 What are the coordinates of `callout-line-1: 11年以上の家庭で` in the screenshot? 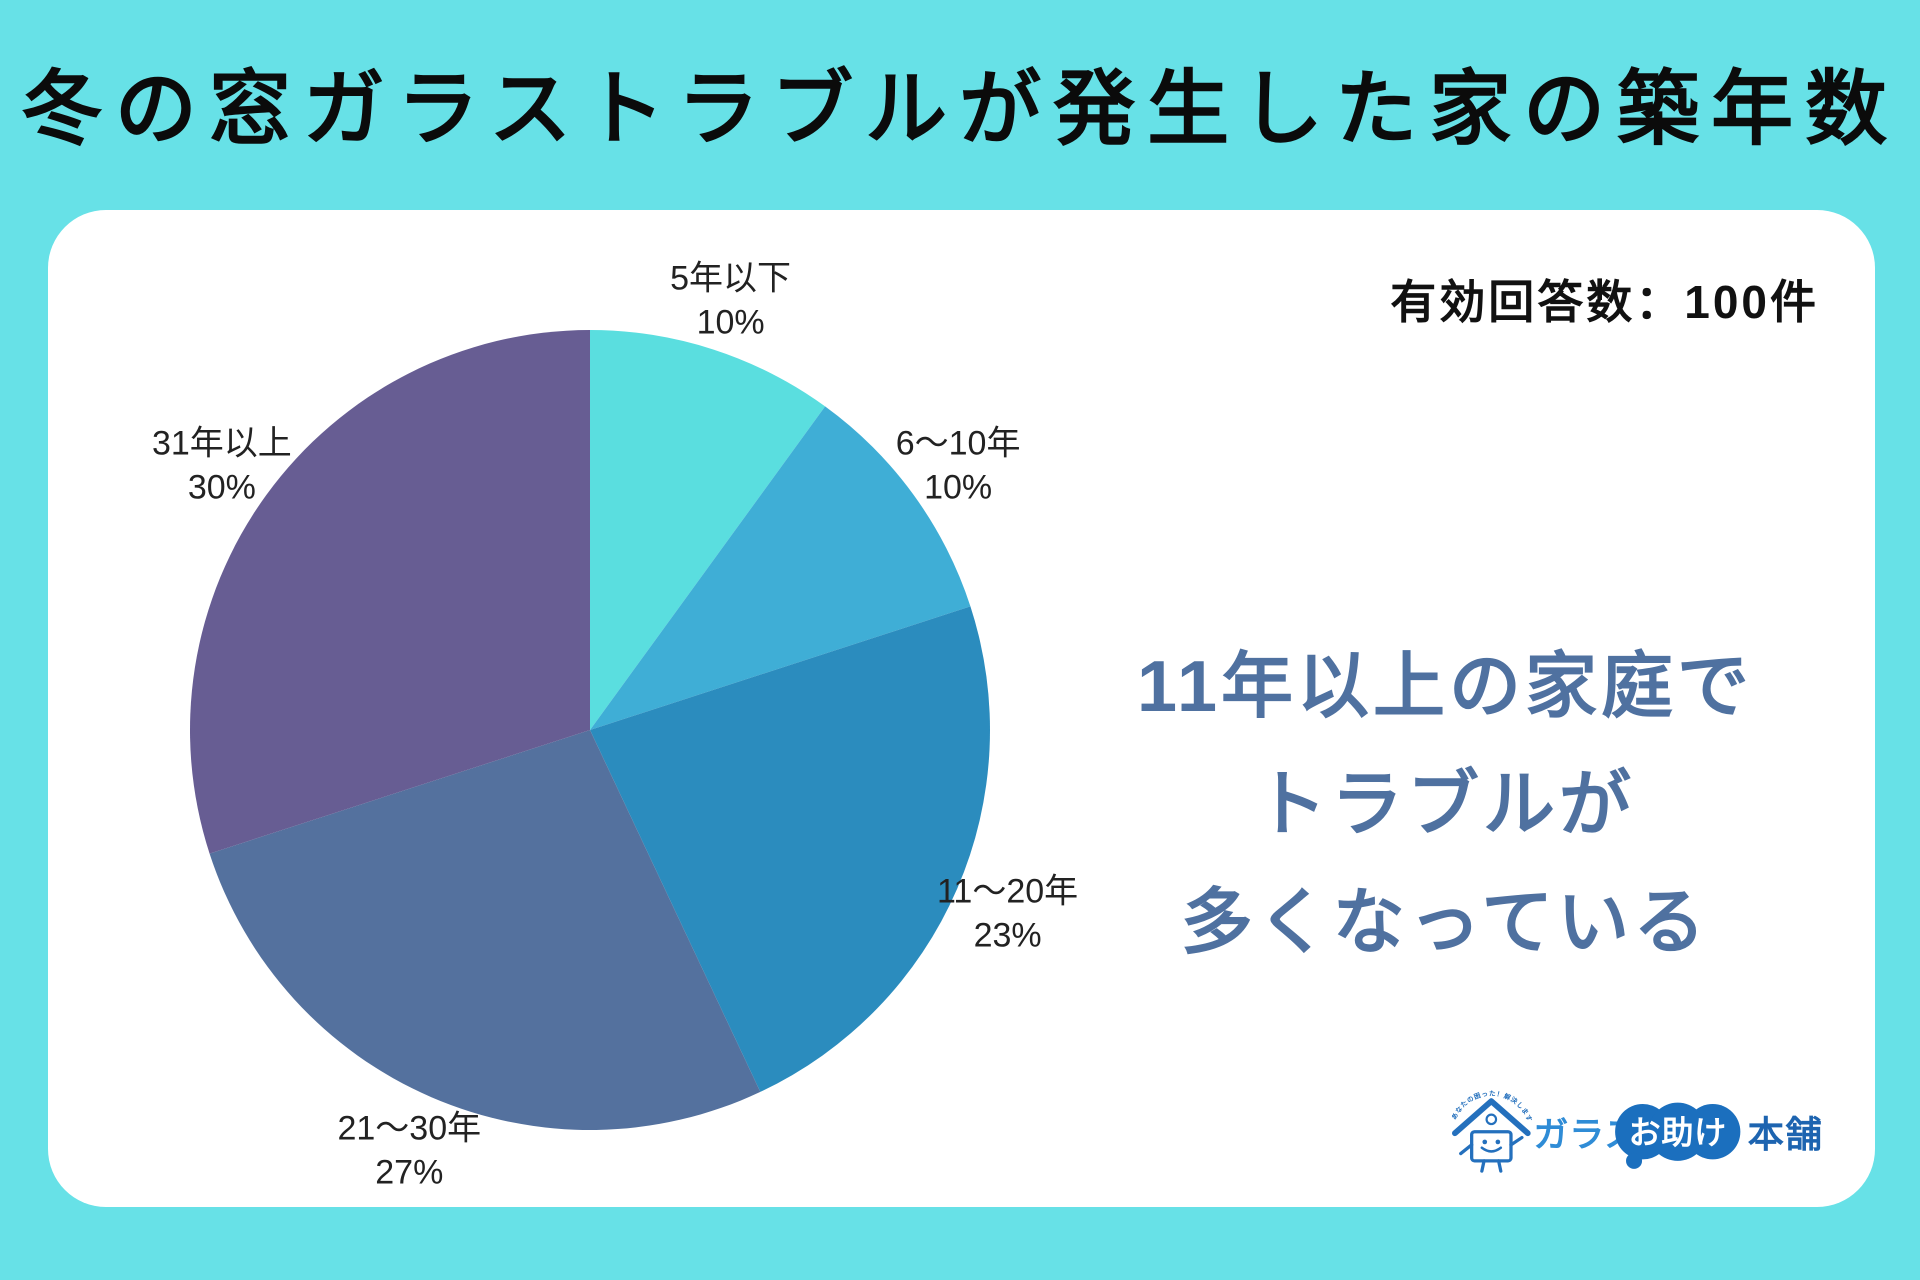 It's located at (1445, 687).